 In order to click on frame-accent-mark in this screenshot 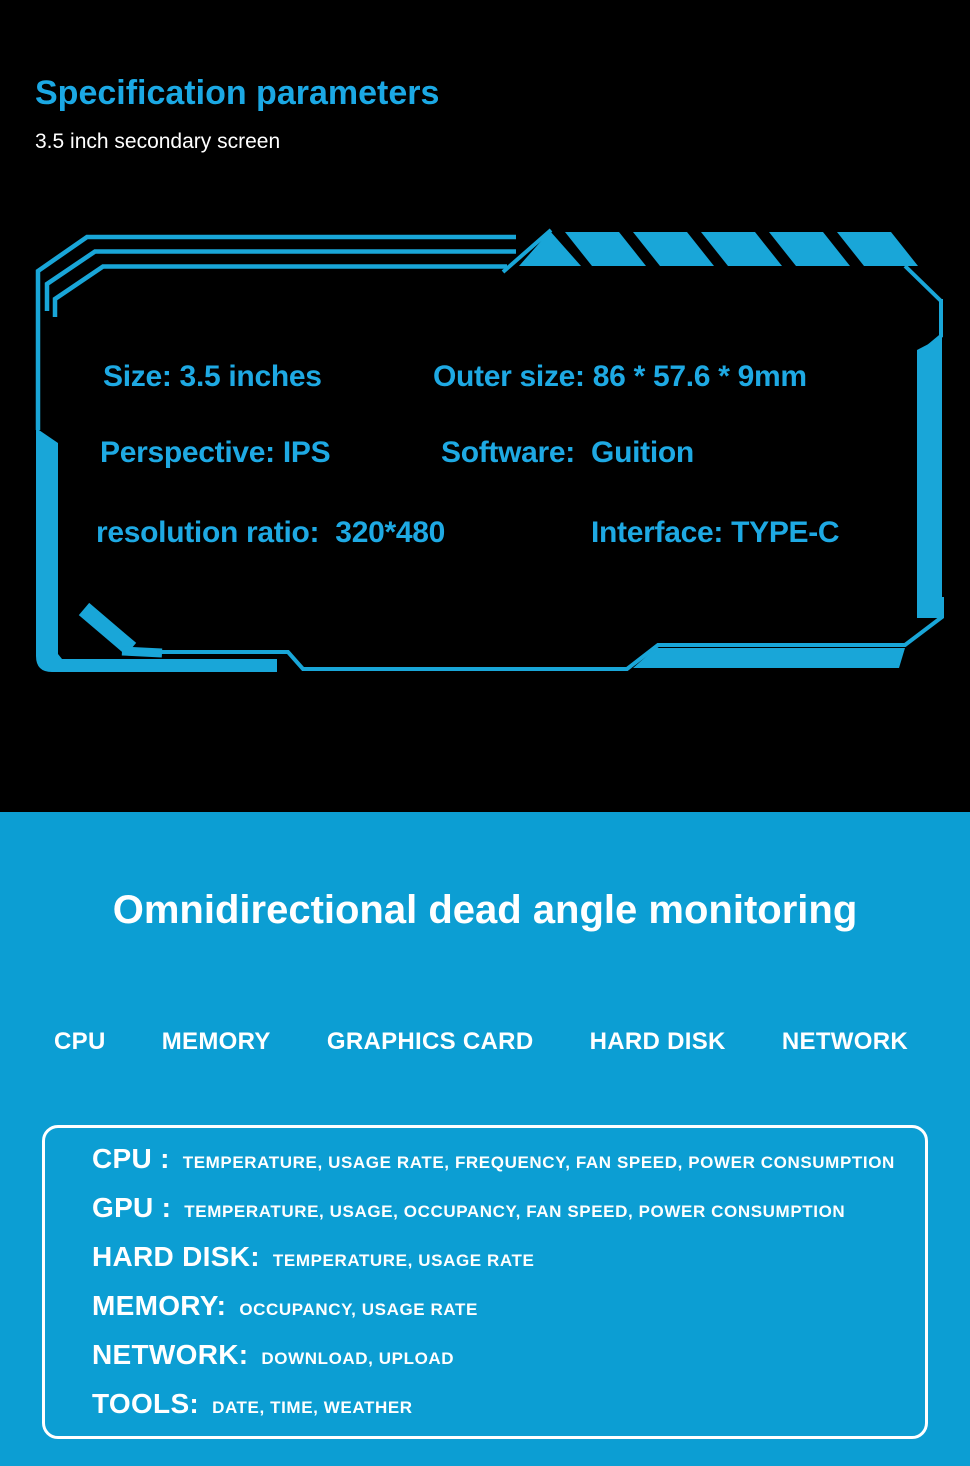, I will do `click(120, 630)`.